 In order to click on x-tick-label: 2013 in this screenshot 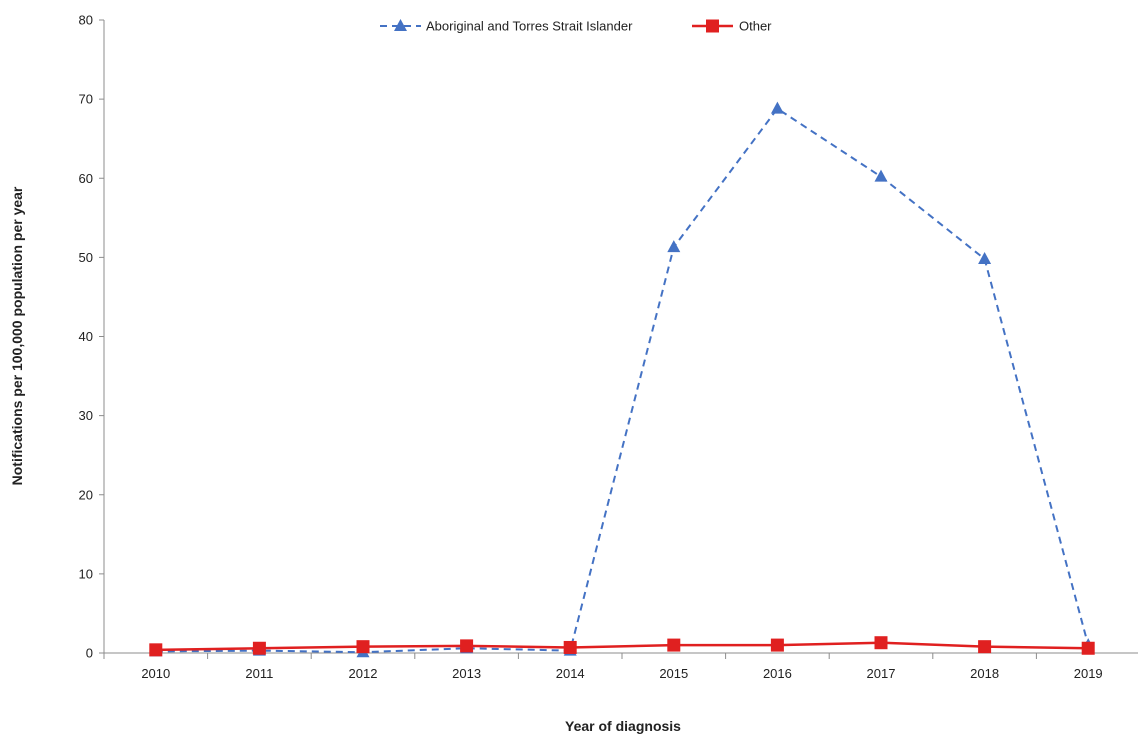, I will do `click(466, 673)`.